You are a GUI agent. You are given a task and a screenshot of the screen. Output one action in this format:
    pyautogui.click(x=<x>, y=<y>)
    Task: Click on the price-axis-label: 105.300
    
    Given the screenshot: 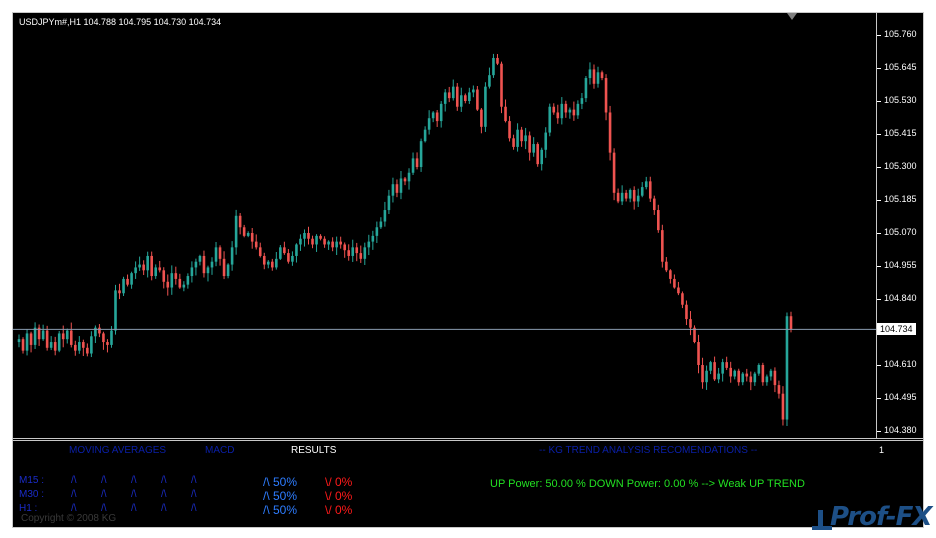 What is the action you would take?
    pyautogui.click(x=900, y=166)
    